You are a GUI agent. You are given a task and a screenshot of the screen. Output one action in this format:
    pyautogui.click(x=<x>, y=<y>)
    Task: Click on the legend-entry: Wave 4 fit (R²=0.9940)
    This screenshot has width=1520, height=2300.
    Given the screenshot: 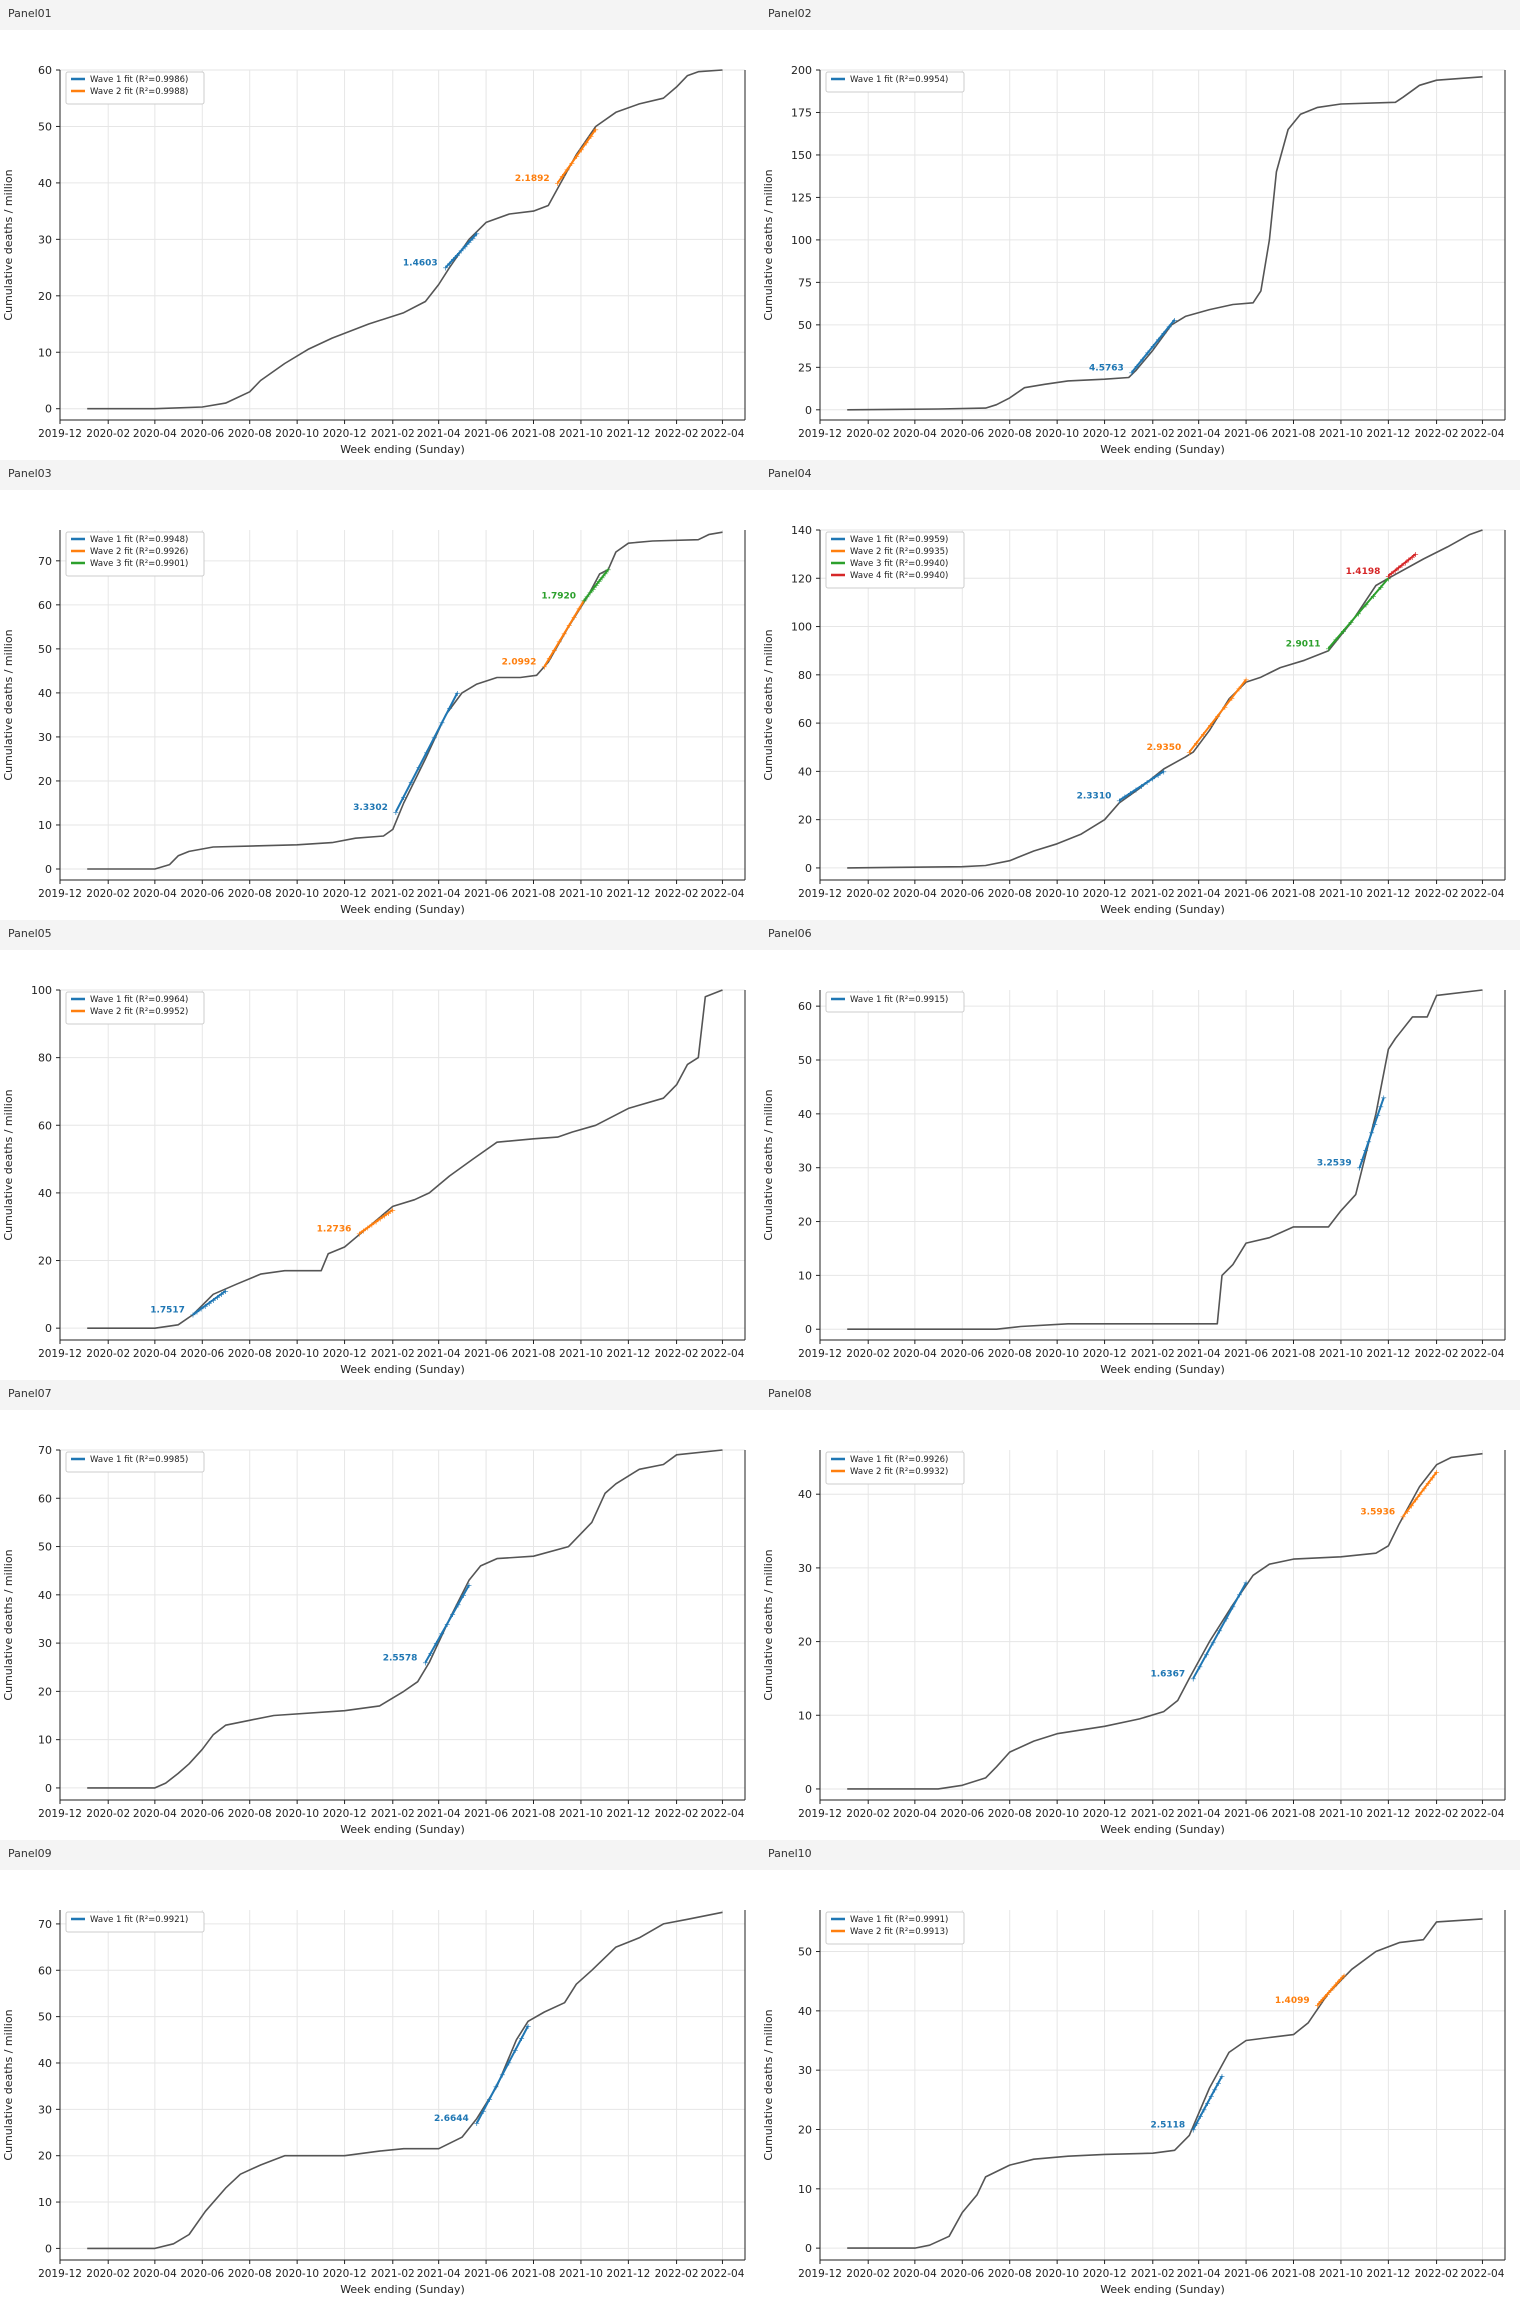 What is the action you would take?
    pyautogui.click(x=899, y=576)
    